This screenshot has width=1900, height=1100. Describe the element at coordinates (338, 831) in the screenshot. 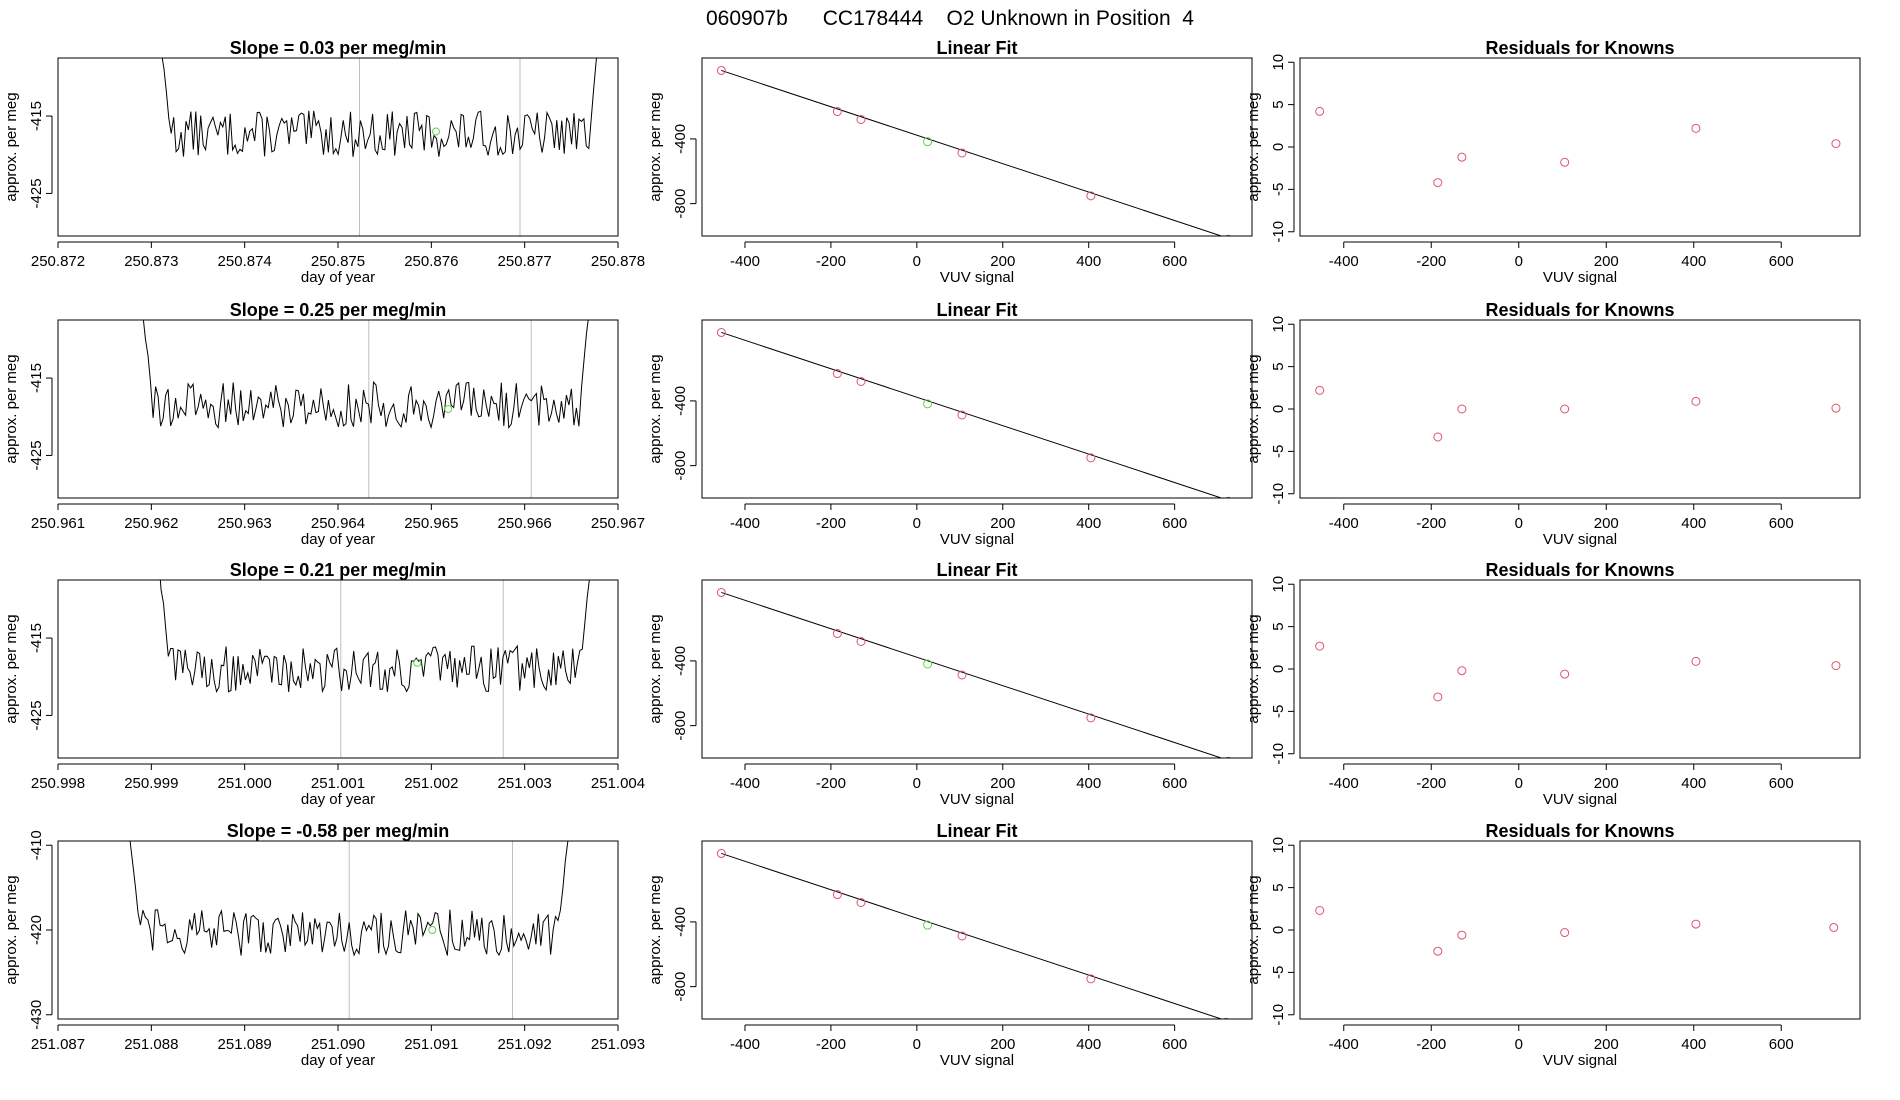

I see `panel-title: Slope = -0.58 per meg/min` at that location.